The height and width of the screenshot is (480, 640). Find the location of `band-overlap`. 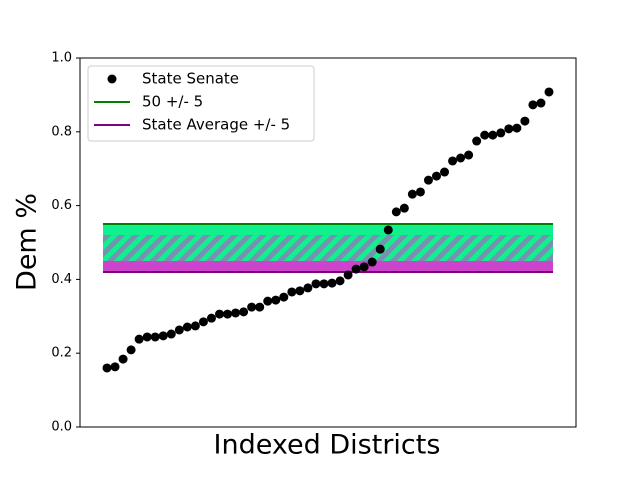

band-overlap is located at coordinates (328, 248).